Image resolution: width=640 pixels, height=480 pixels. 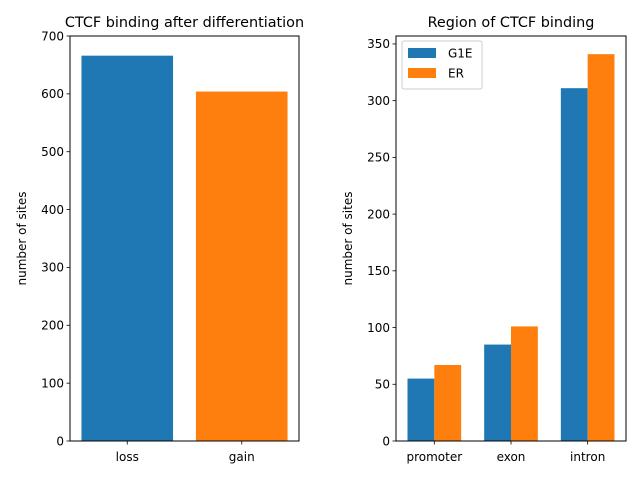 What do you see at coordinates (184, 23) in the screenshot?
I see `chart-title: CTCF binding after differentiation` at bounding box center [184, 23].